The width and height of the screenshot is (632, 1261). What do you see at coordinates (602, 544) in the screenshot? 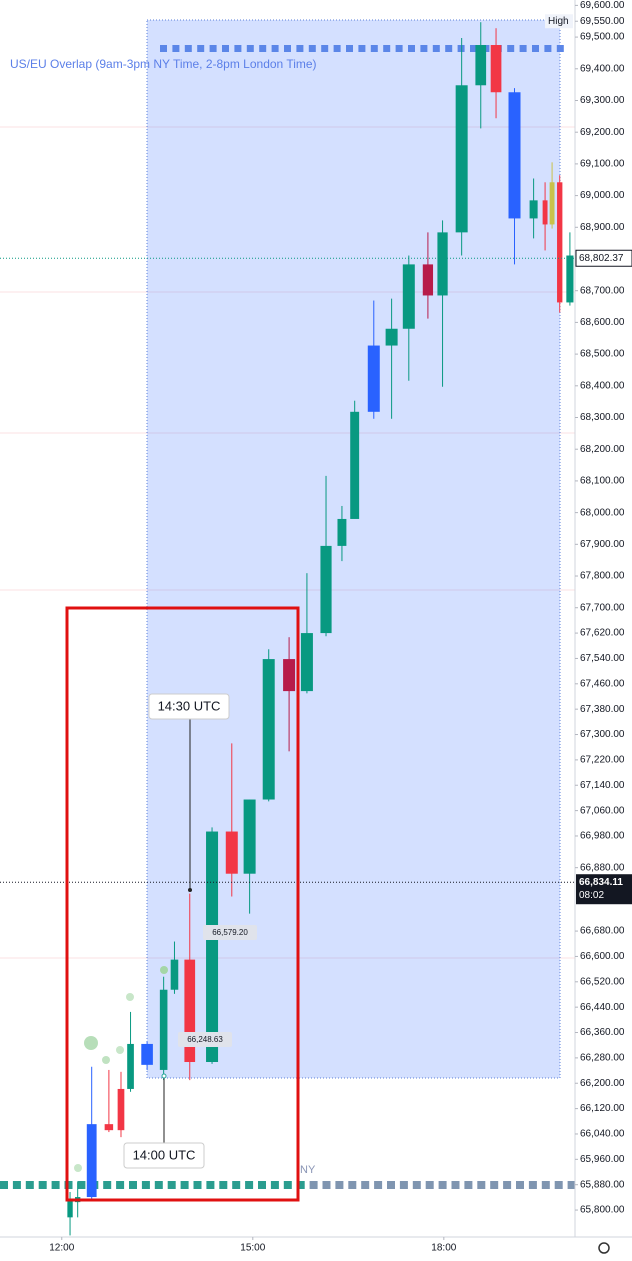
I see `y-tick-label: 67,900.00` at bounding box center [602, 544].